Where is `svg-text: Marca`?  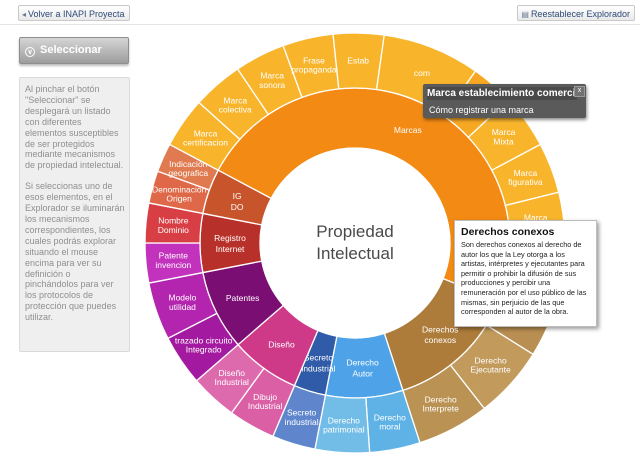
svg-text: Marca is located at coordinates (536, 217).